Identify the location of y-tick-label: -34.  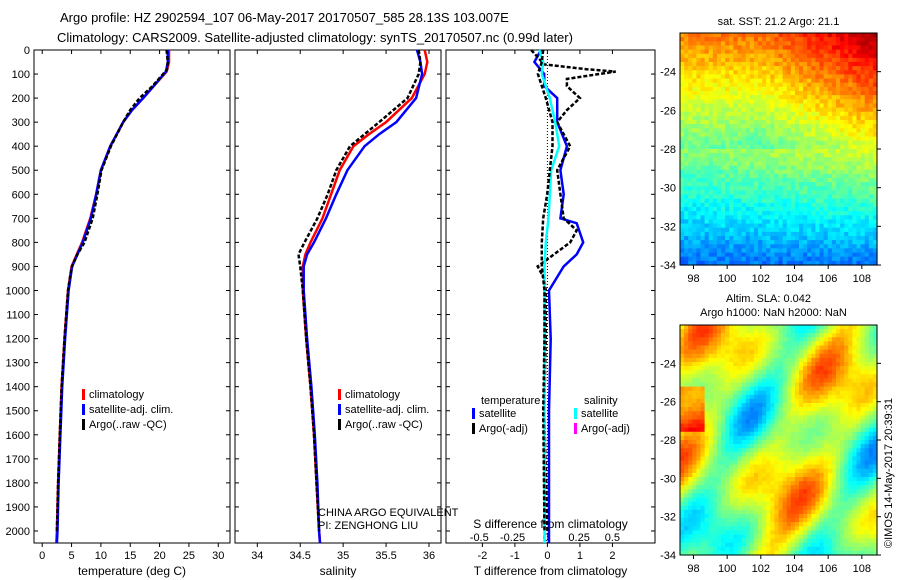
(668, 266).